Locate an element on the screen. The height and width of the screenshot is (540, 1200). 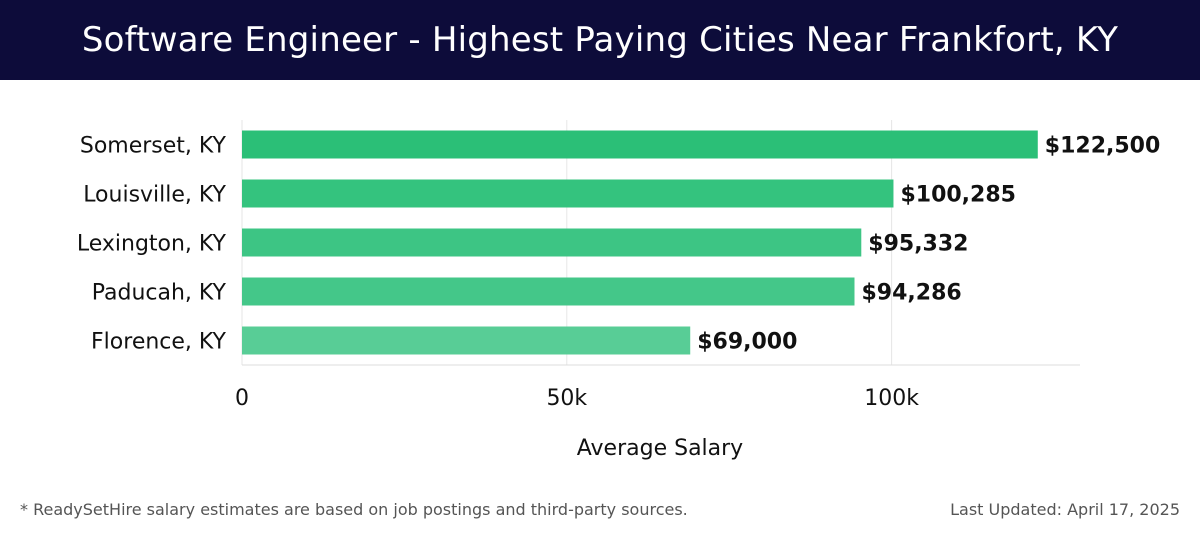
data-label: $95,332 is located at coordinates (918, 244).